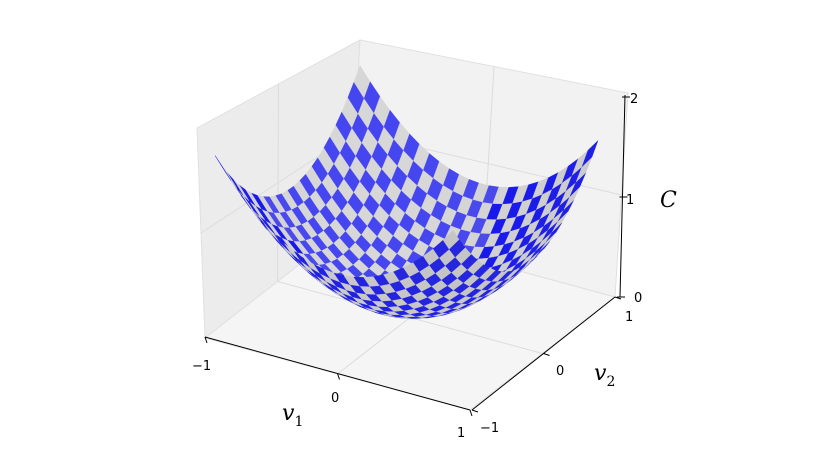  What do you see at coordinates (560, 371) in the screenshot?
I see `y-tick-1: 0` at bounding box center [560, 371].